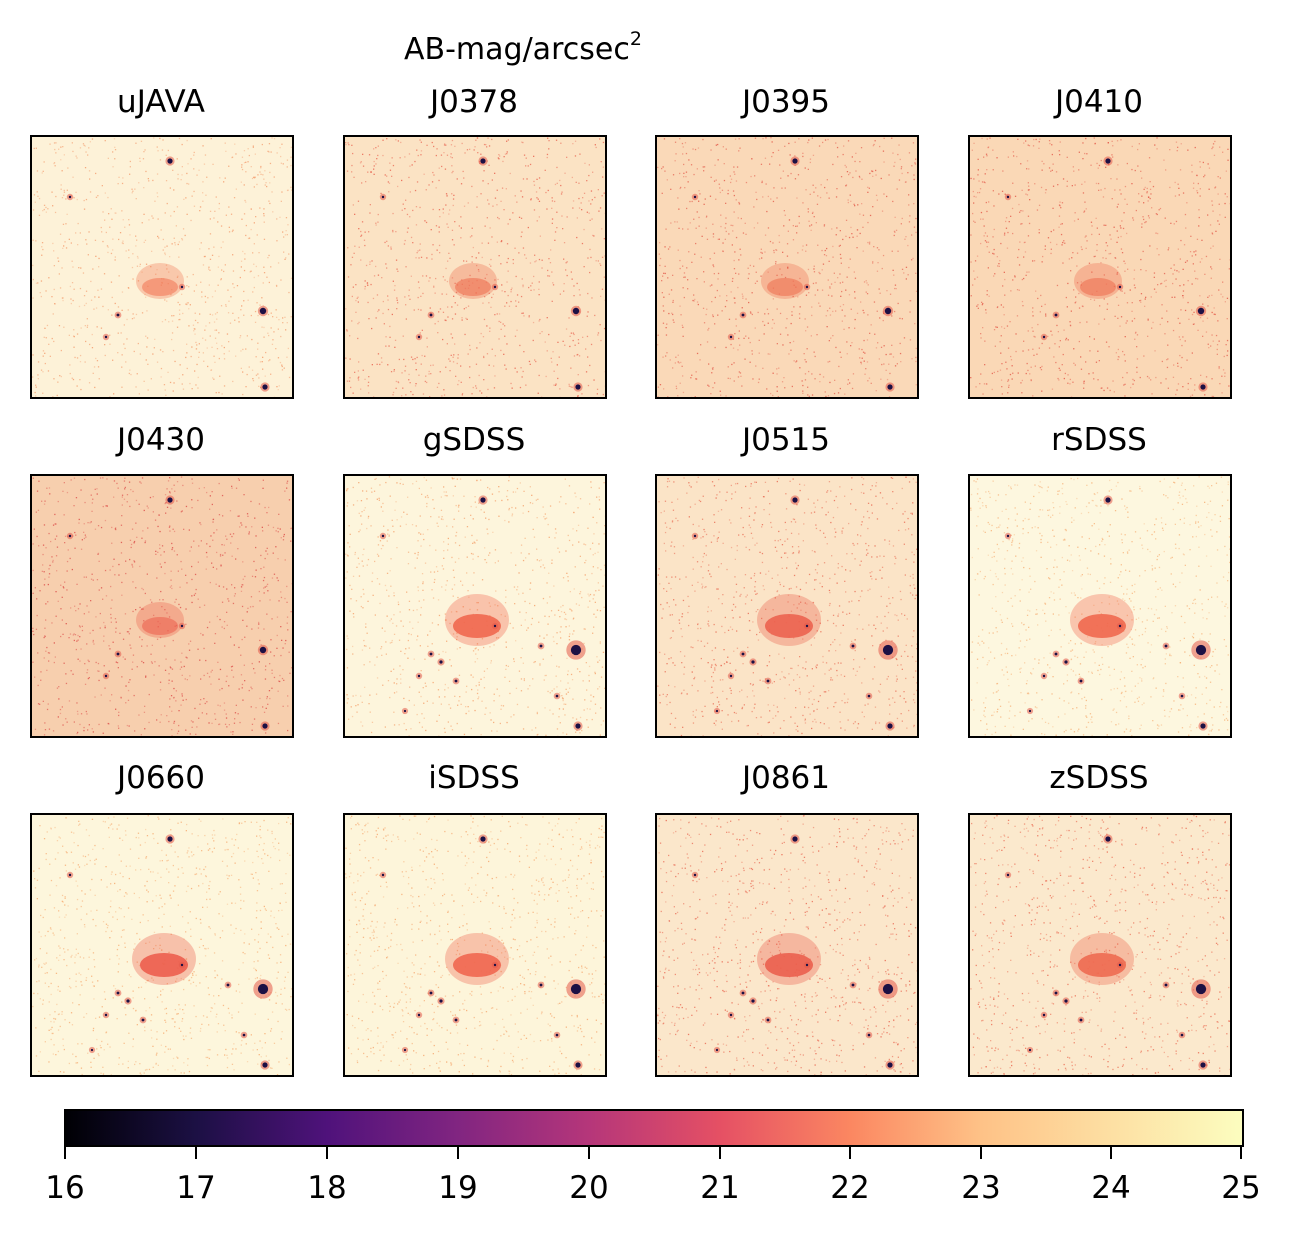  What do you see at coordinates (1100, 606) in the screenshot?
I see `panel-image-rsdss` at bounding box center [1100, 606].